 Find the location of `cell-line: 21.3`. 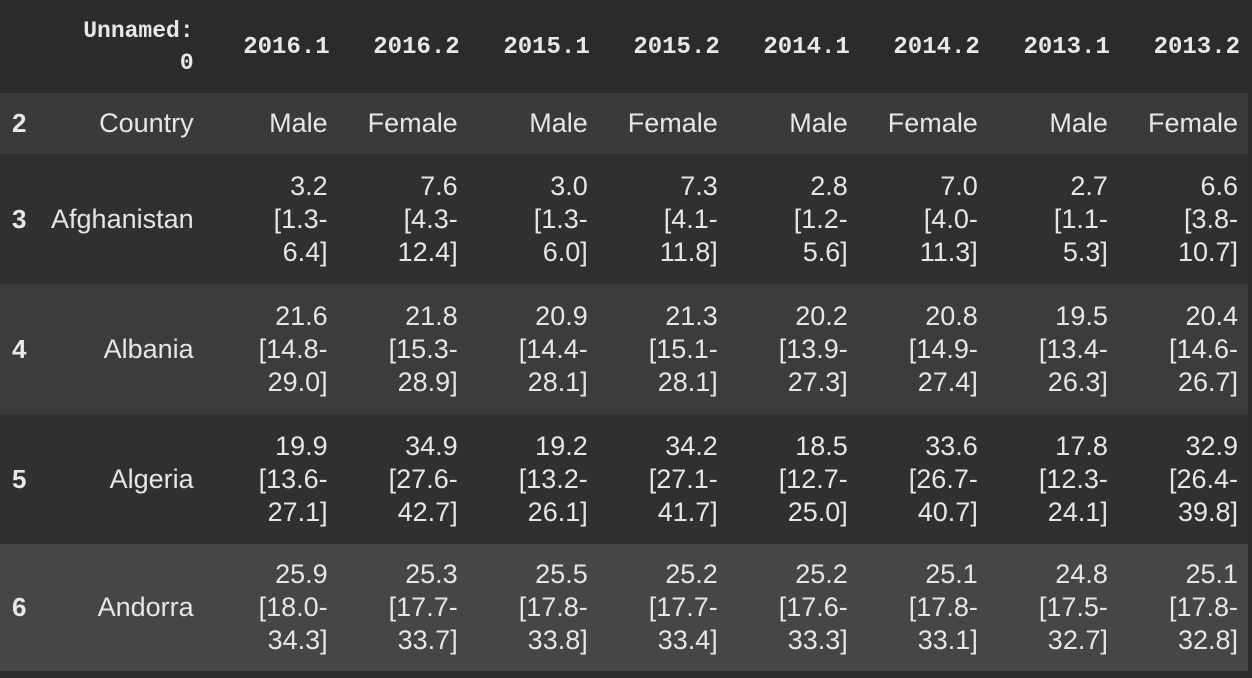

cell-line: 21.3 is located at coordinates (691, 315).